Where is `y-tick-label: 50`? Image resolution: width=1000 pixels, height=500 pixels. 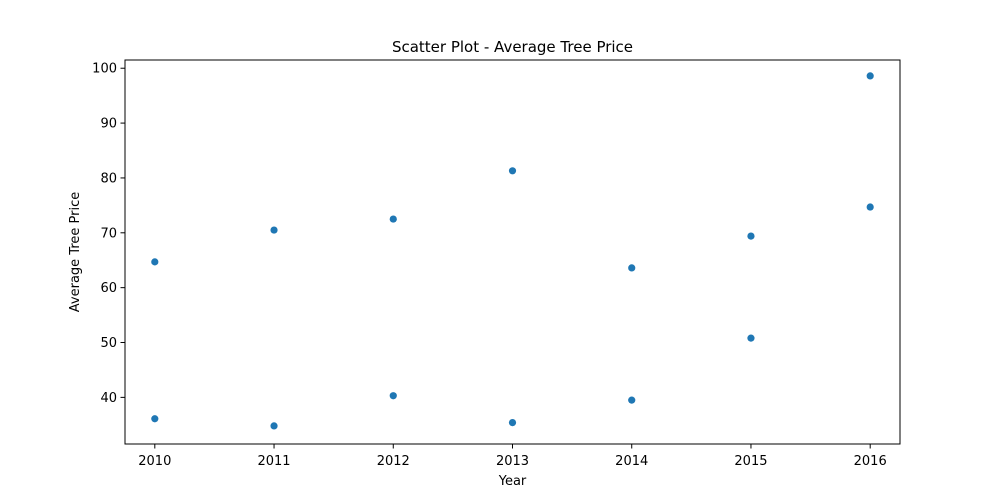
y-tick-label: 50 is located at coordinates (108, 343).